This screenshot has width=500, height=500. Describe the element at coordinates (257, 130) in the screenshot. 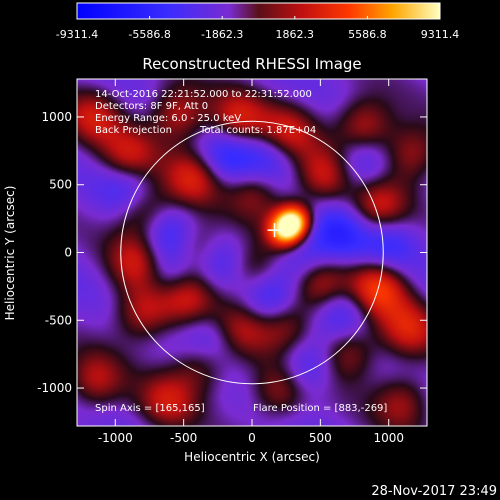

I see `total-counts-text: Total counts: 1.87E+04` at that location.